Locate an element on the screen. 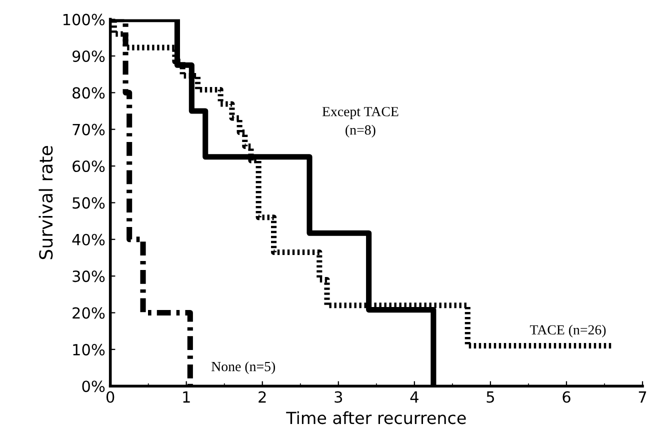 Image resolution: width=649 pixels, height=429 pixels. y-tick-label: 100% is located at coordinates (84, 20).